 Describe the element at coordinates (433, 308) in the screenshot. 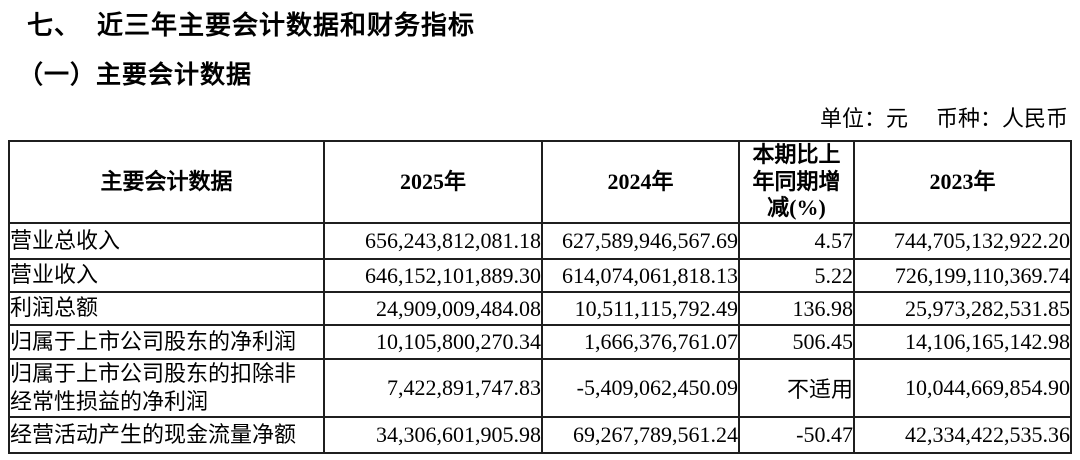

I see `cell-2025-value: 24,909,009,484.08` at that location.